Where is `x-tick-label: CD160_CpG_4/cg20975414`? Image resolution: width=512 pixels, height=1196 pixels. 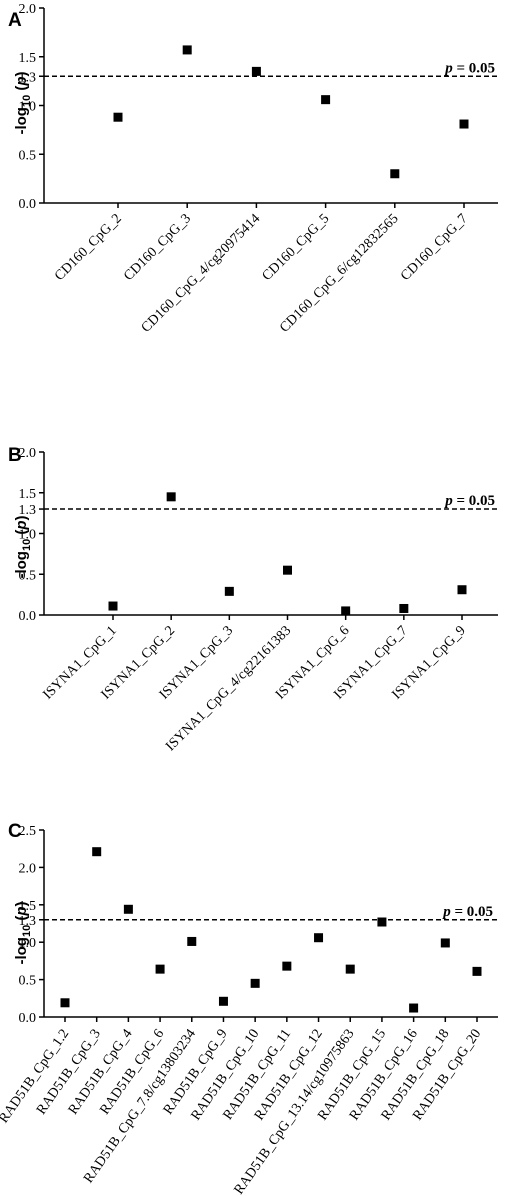 x-tick-label: CD160_CpG_4/cg20975414 is located at coordinates (201, 273).